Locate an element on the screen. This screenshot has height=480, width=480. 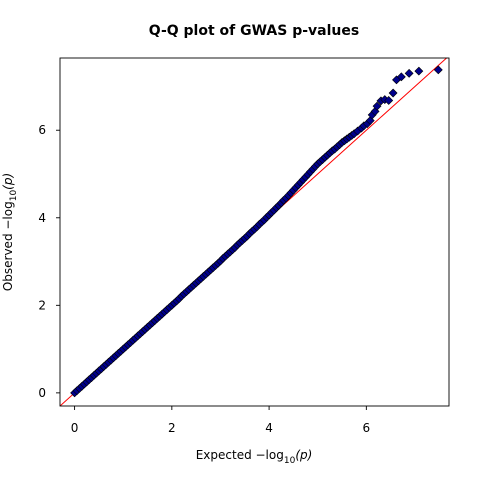
x-axis-label: Expected −log10(p) is located at coordinates (254, 457).